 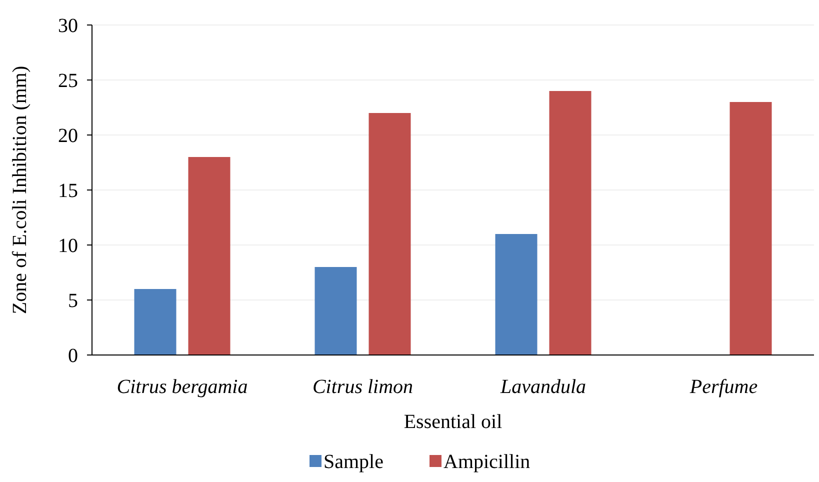 I want to click on y-tick-label: 30, so click(x=68, y=26).